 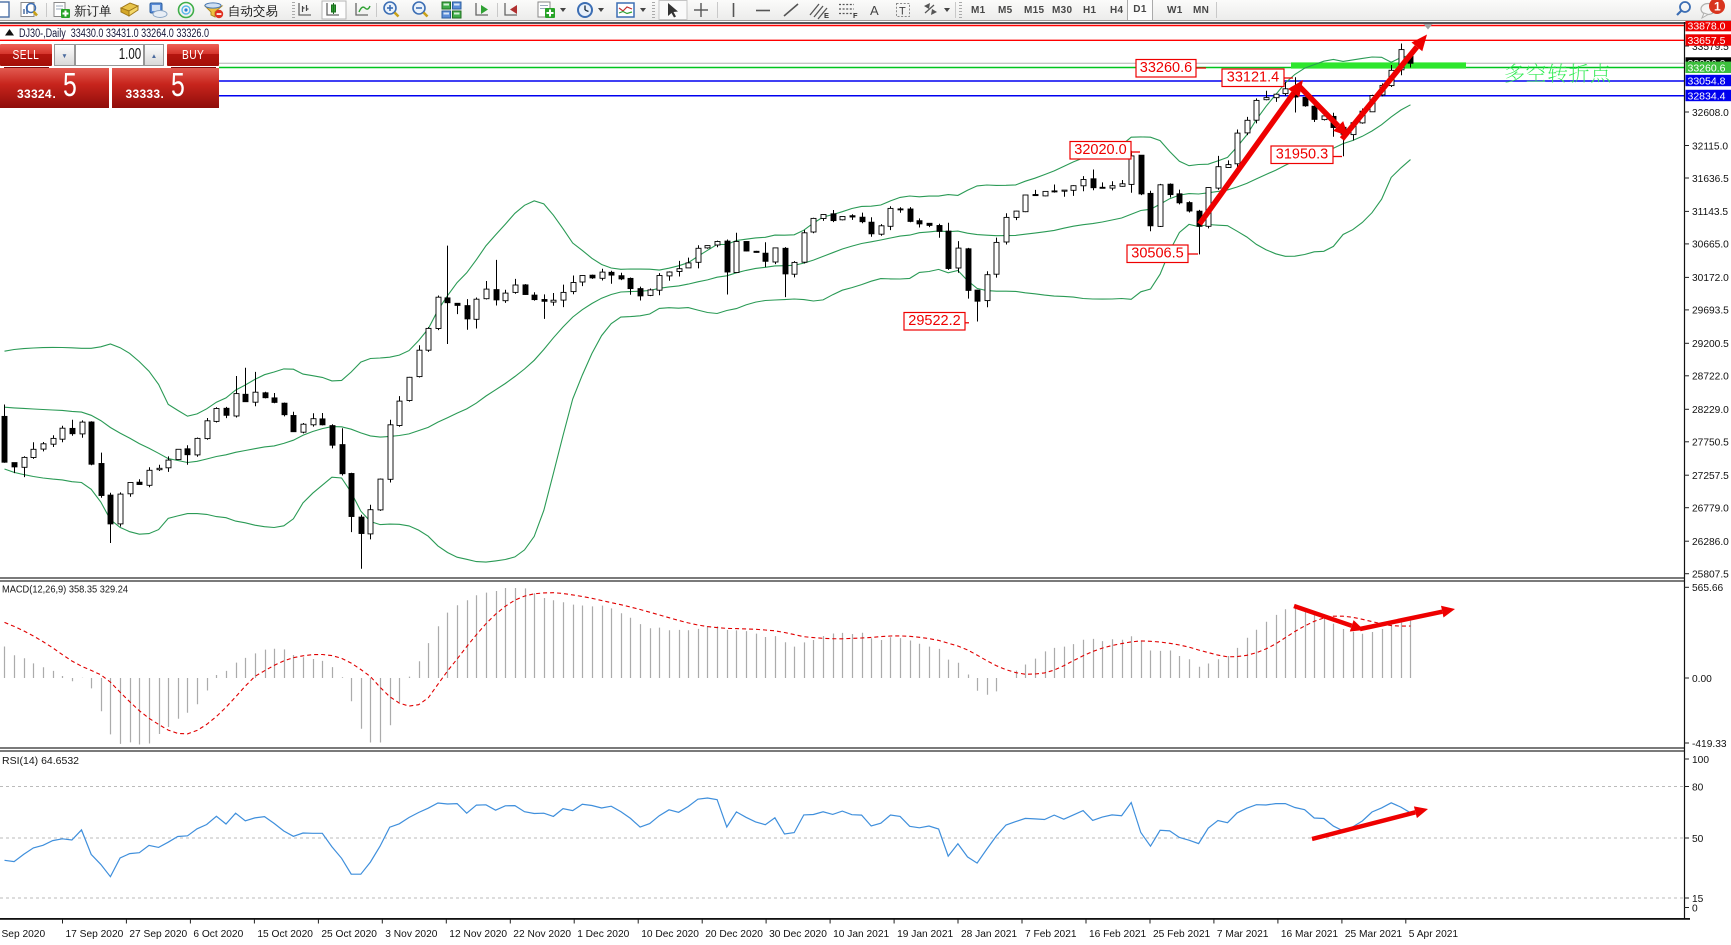 I want to click on svg-text: 6 Oct 2020, so click(x=218, y=934).